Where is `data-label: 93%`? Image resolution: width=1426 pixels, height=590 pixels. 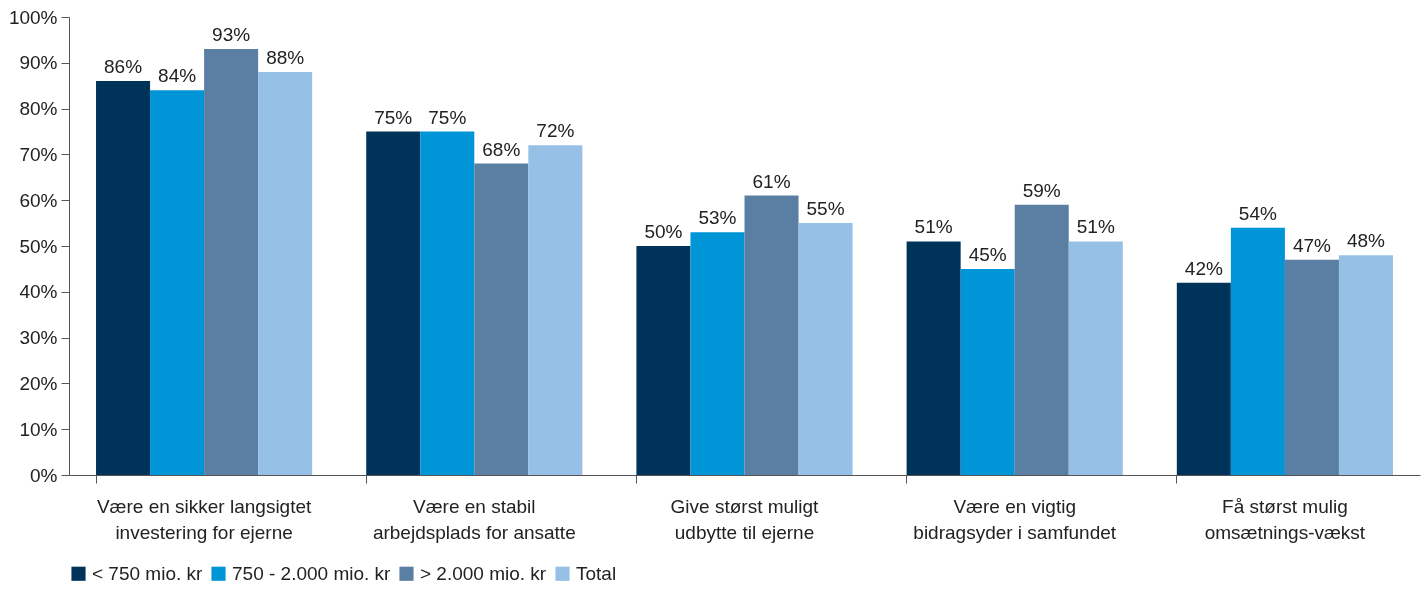 data-label: 93% is located at coordinates (231, 35).